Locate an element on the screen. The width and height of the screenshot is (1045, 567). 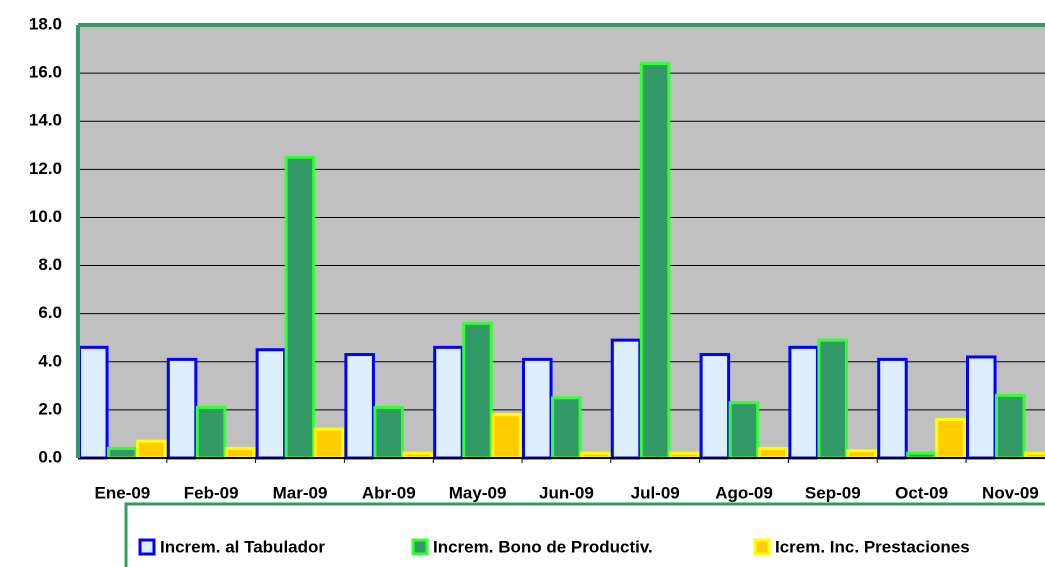
x-tick-label: Jun-09 is located at coordinates (566, 492).